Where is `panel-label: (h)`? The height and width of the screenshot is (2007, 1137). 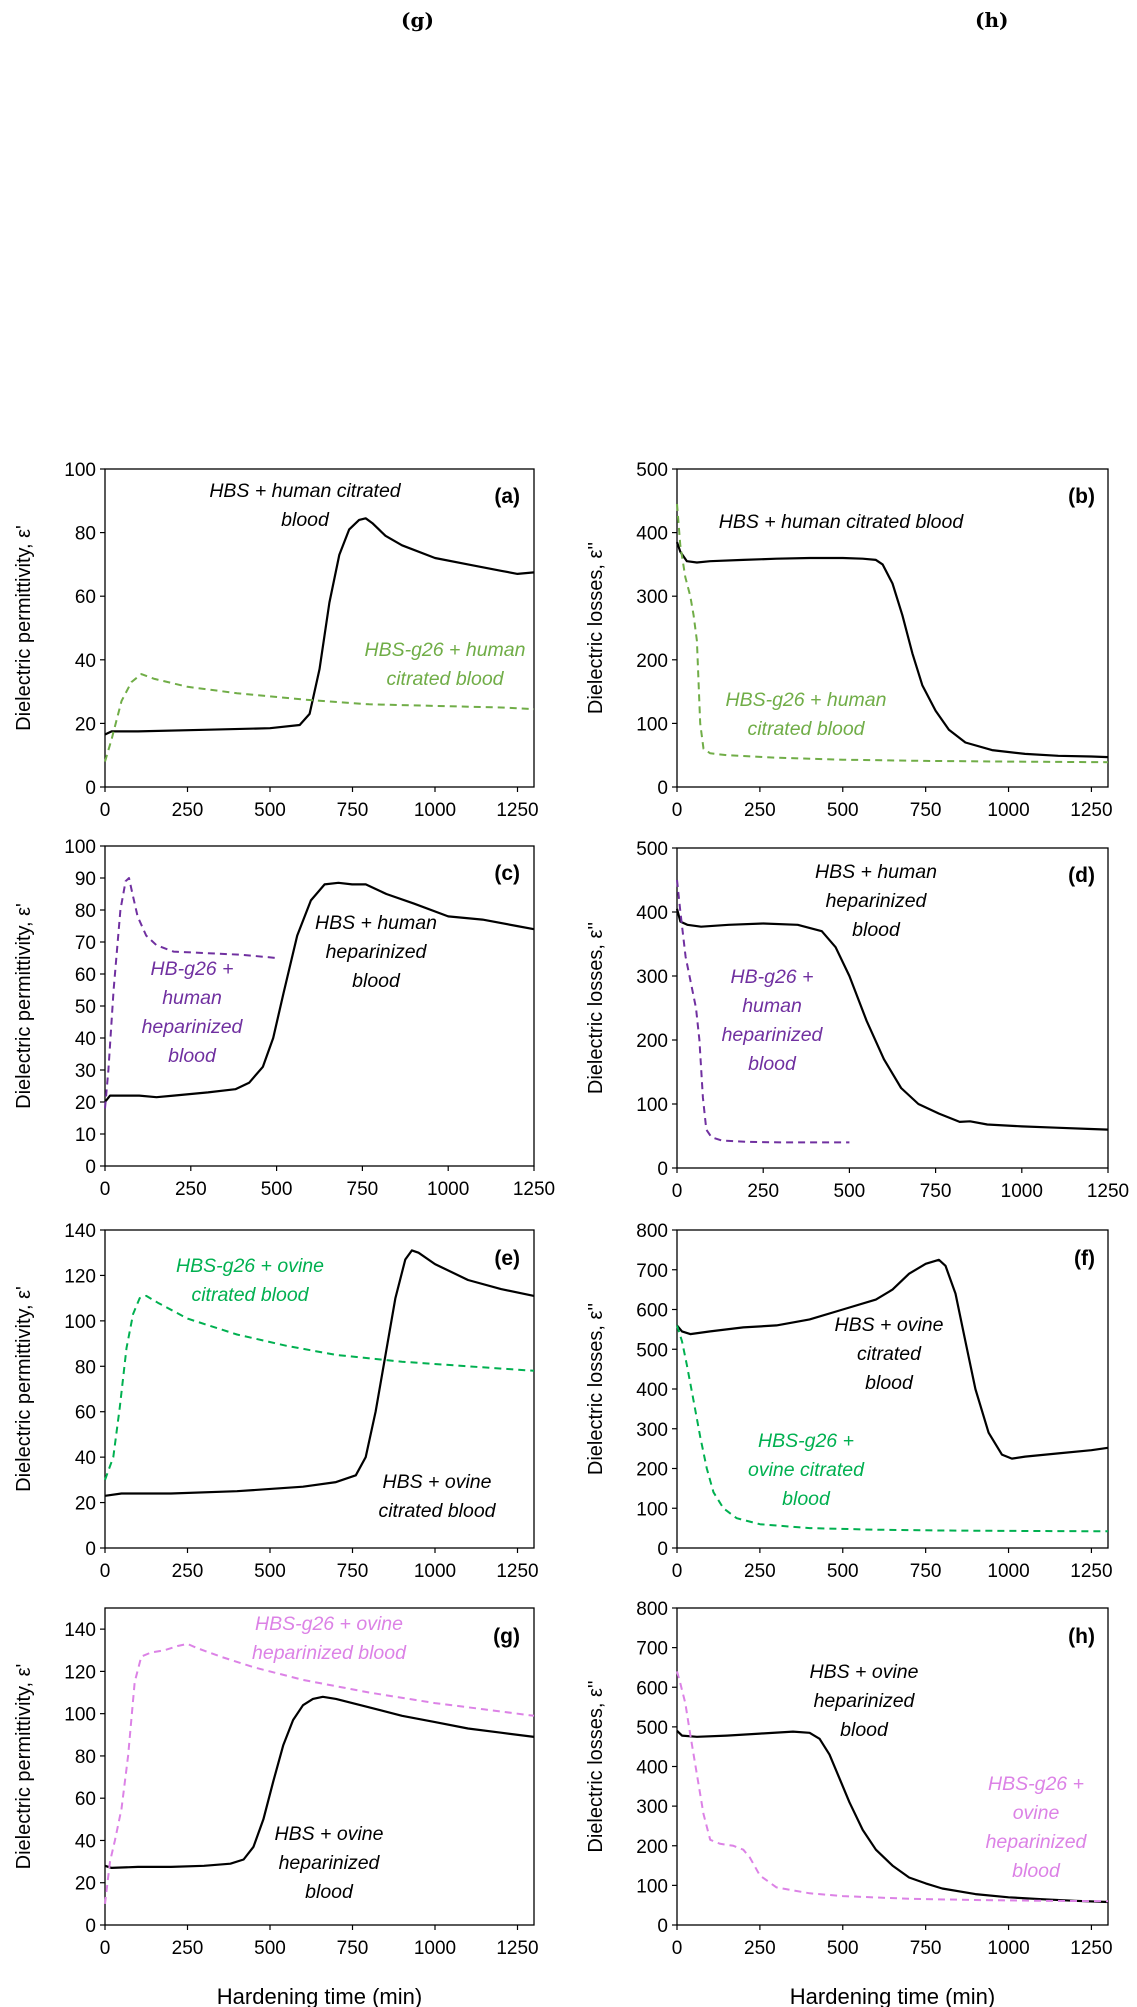 panel-label: (h) is located at coordinates (1081, 1636).